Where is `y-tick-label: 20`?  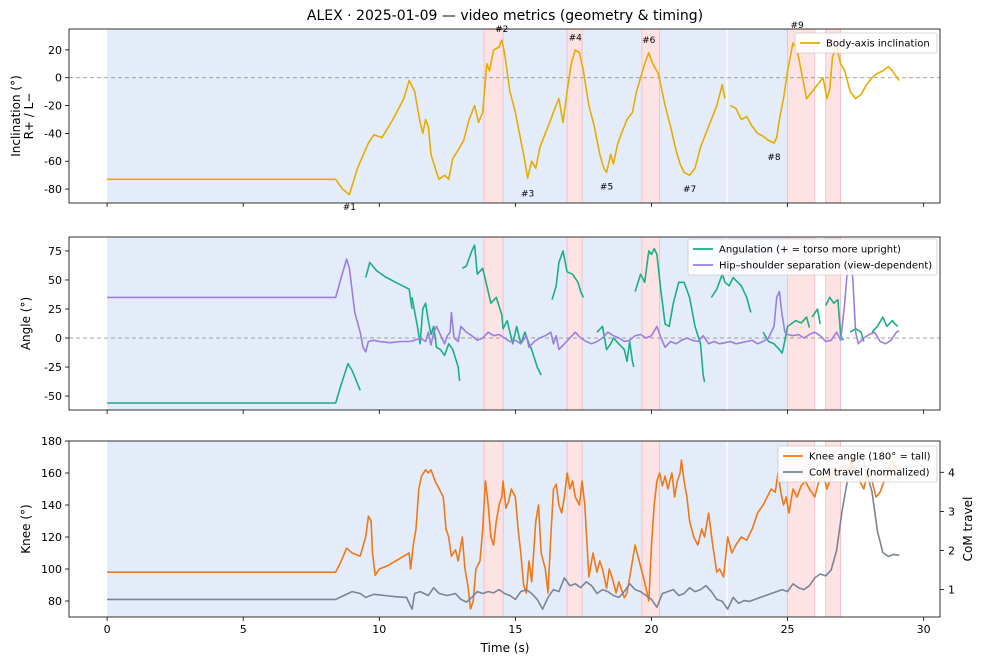
y-tick-label: 20 is located at coordinates (55, 50).